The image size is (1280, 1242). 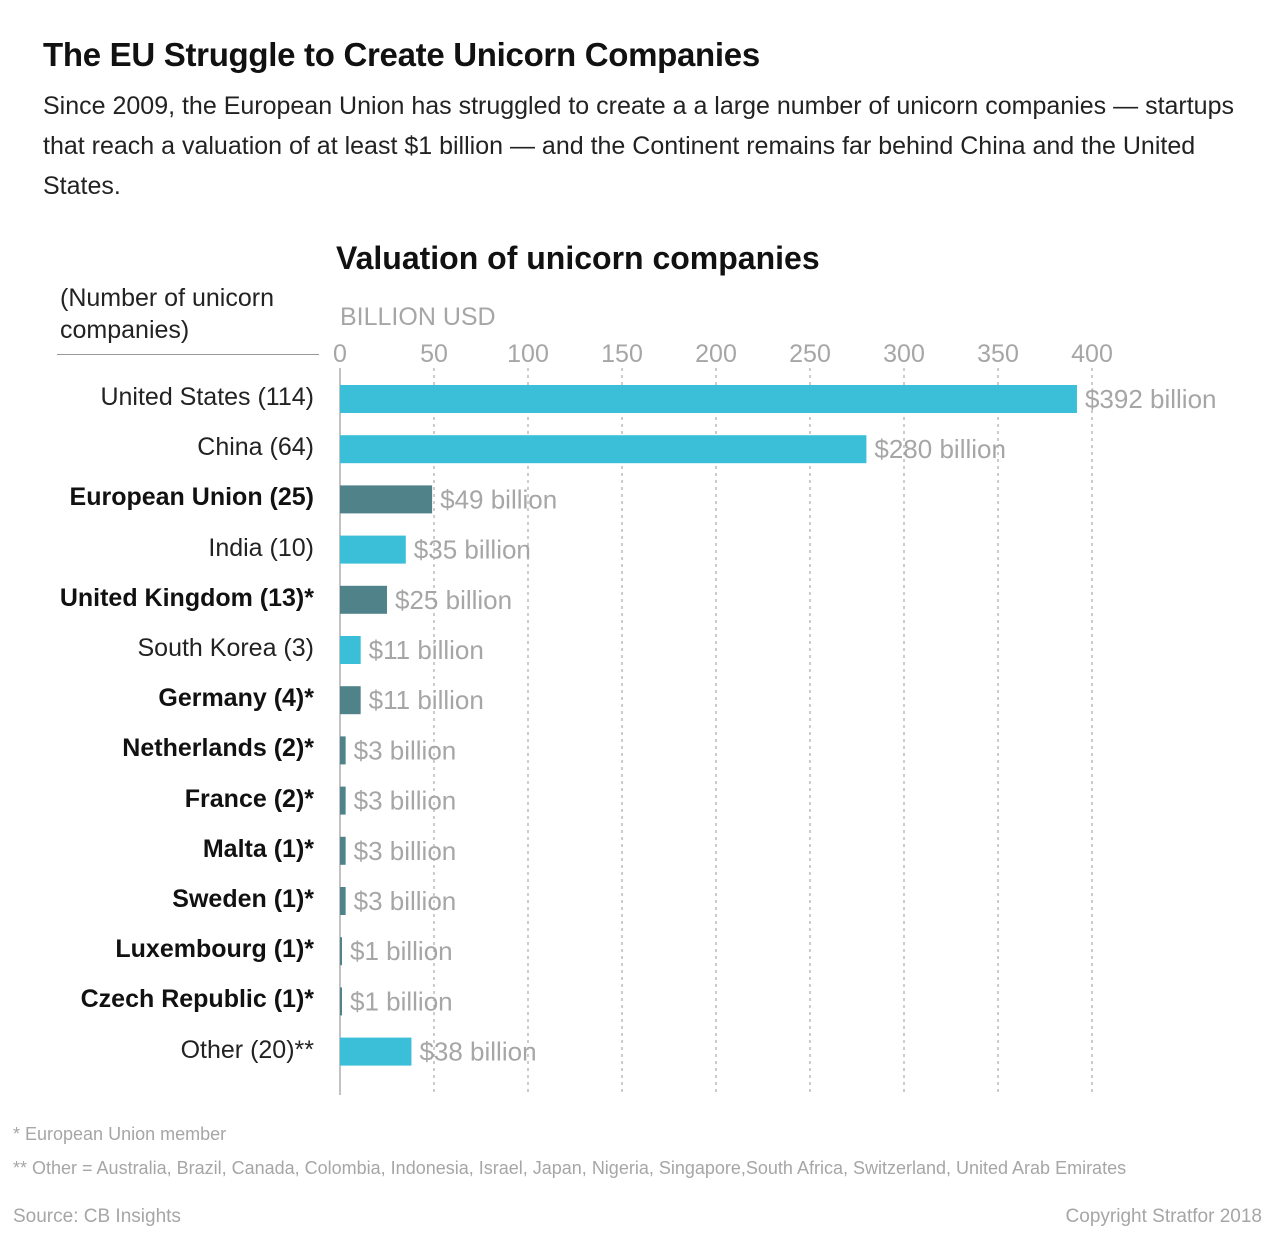 I want to click on value-label-1: $280 billion, so click(x=940, y=449).